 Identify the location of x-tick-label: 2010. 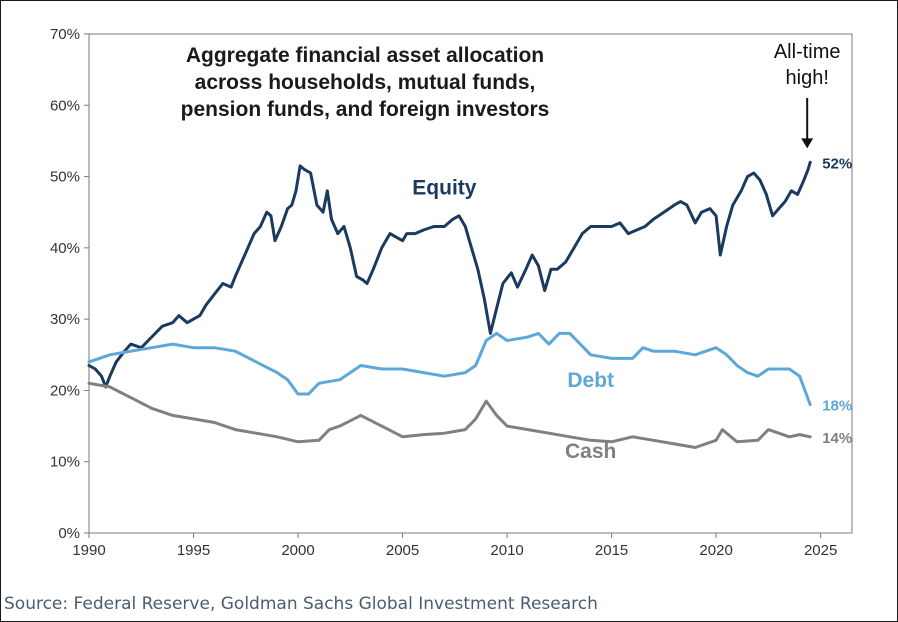
(506, 550).